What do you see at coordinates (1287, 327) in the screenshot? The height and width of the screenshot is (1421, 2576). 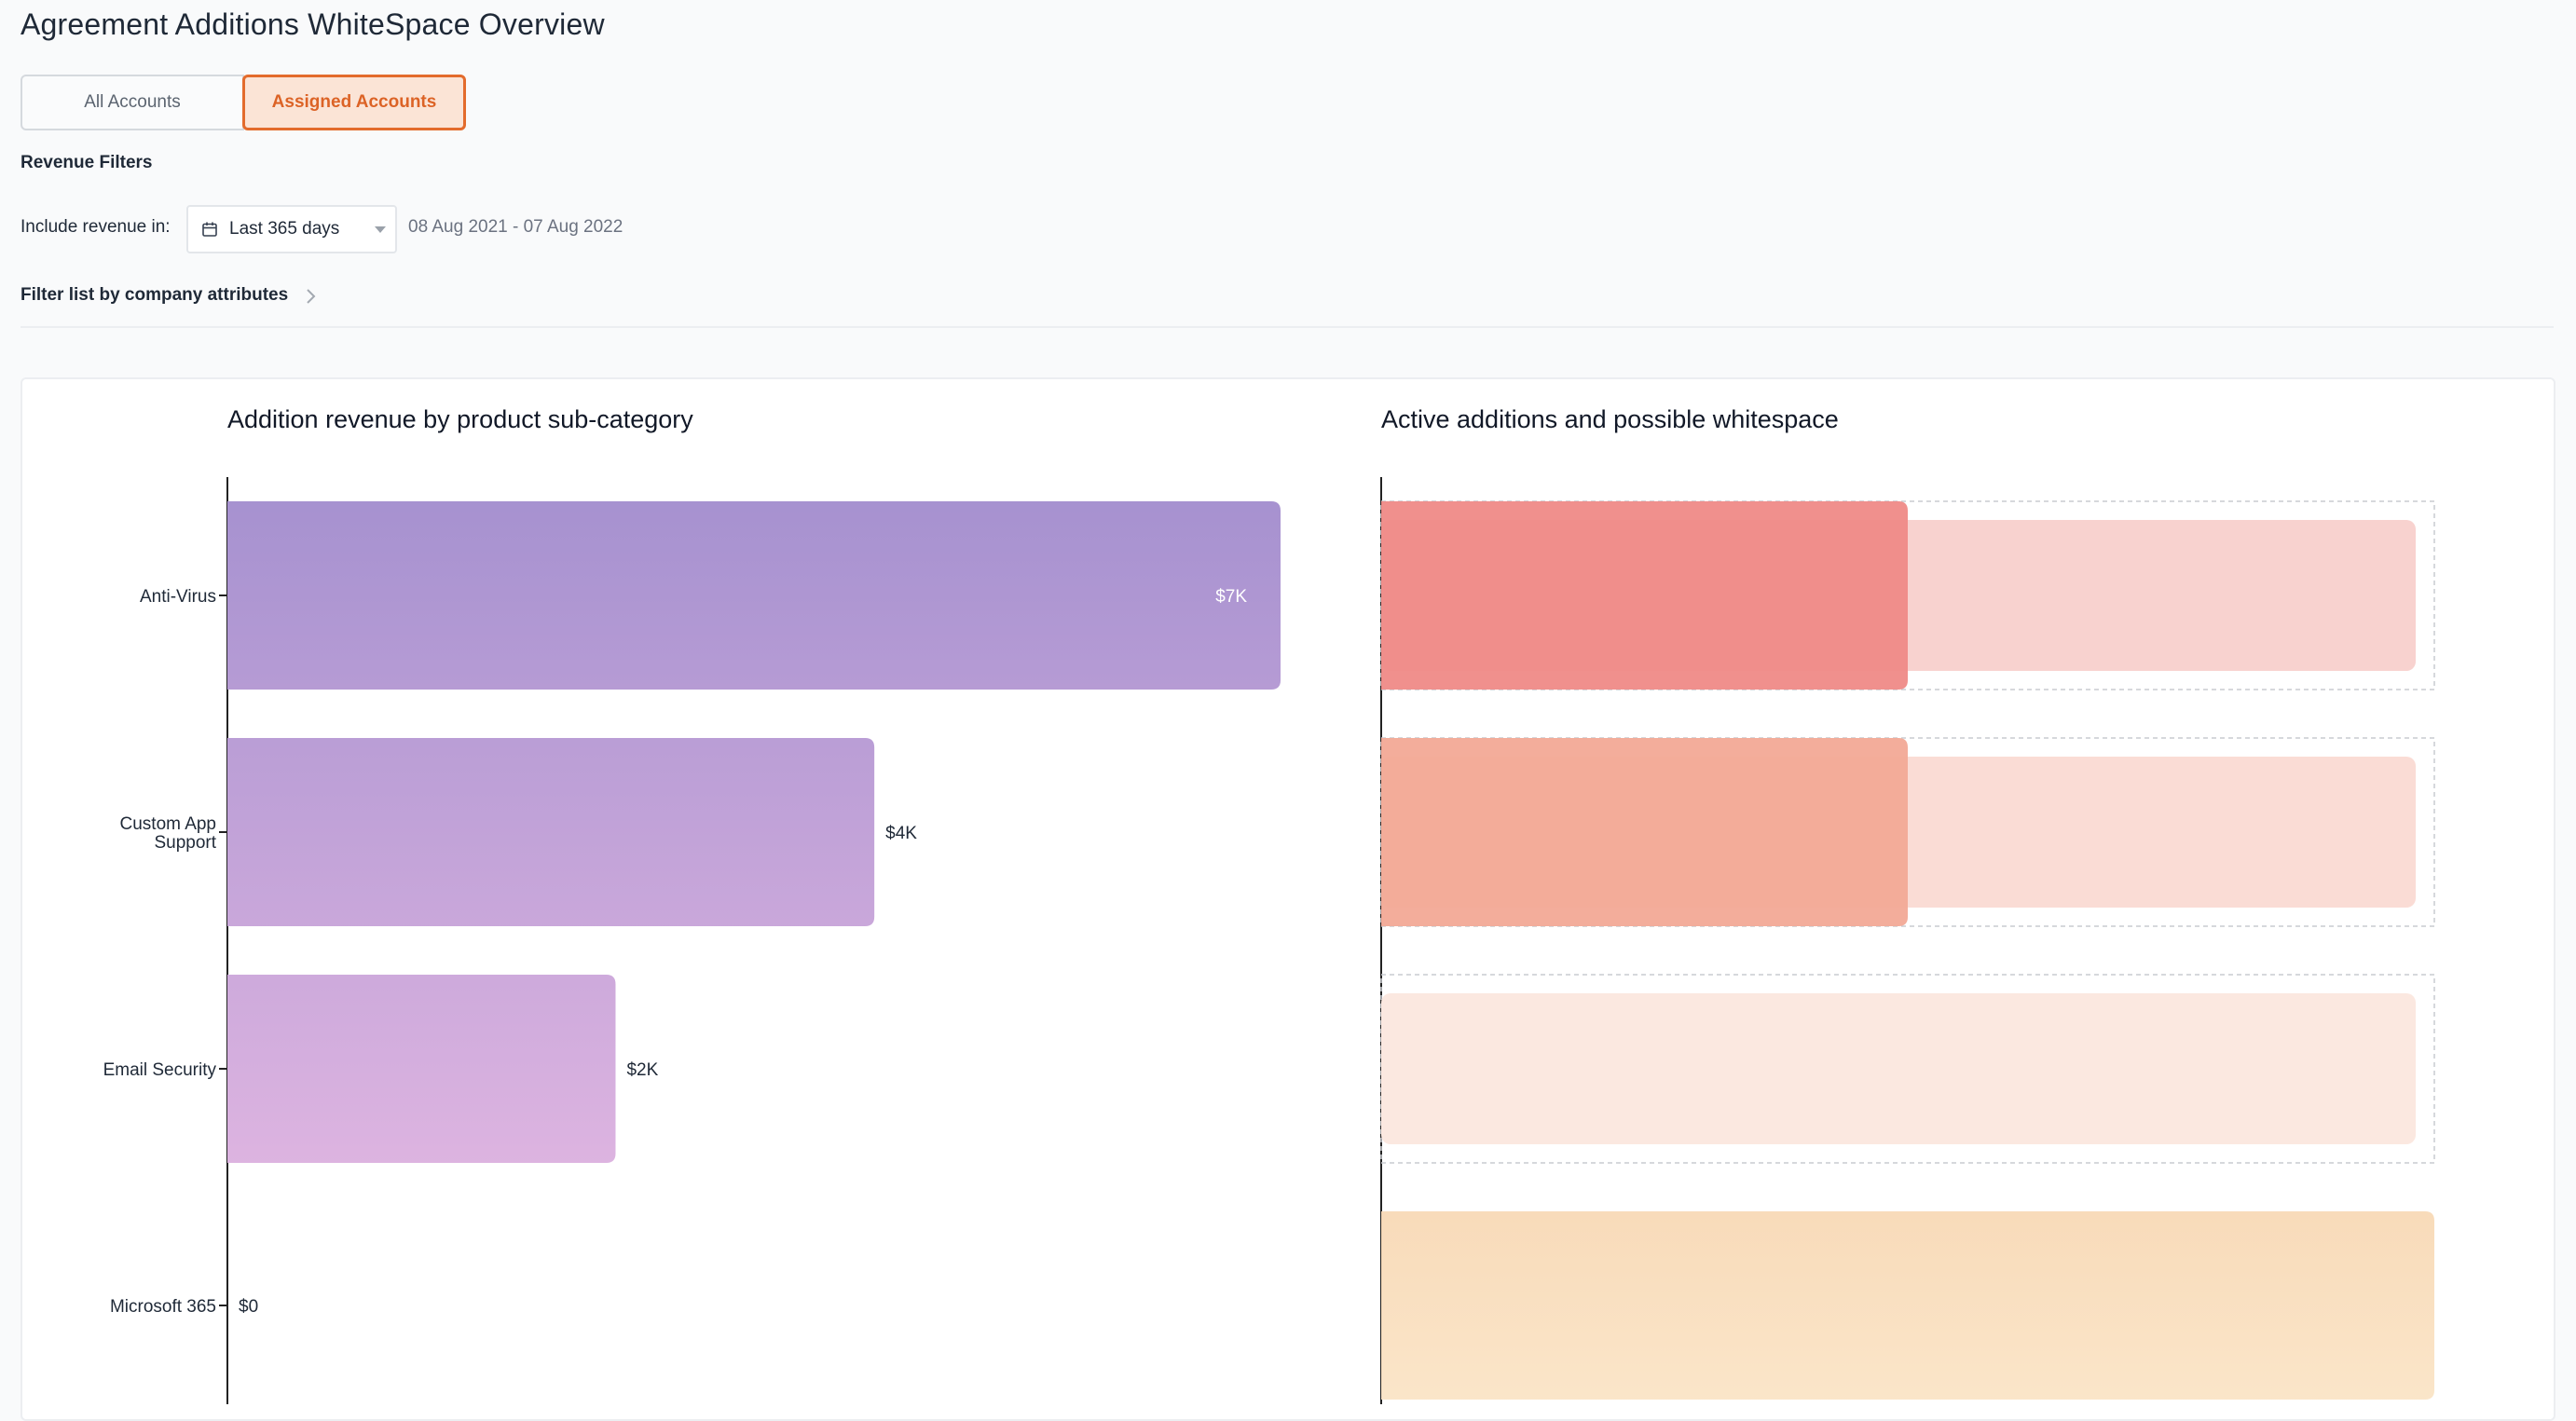 I see `filters-divider` at bounding box center [1287, 327].